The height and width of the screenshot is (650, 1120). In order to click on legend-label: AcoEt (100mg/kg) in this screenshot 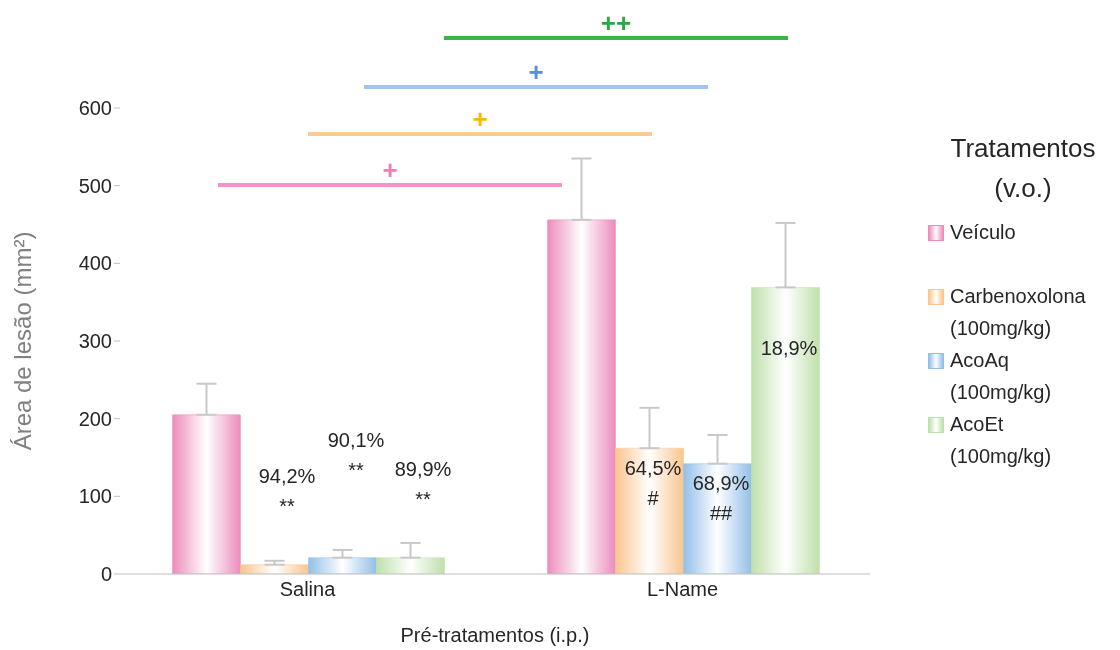, I will do `click(1001, 440)`.